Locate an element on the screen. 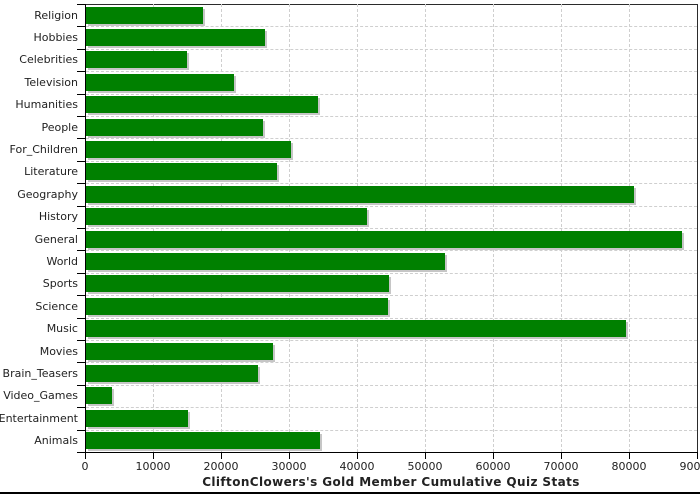 Image resolution: width=700 pixels, height=500 pixels. bar-literature is located at coordinates (181, 171).